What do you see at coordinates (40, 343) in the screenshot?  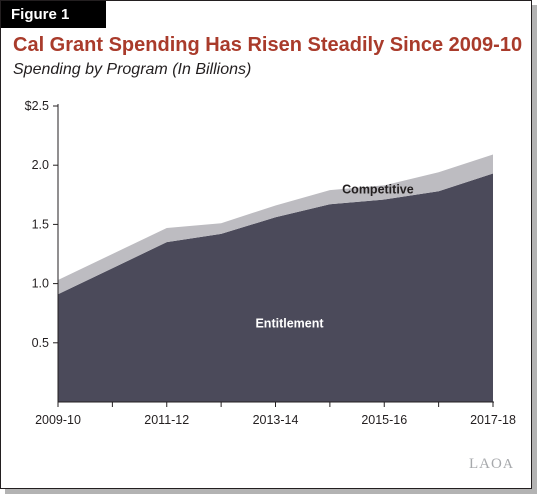 I see `y-tick-label: 0.5` at bounding box center [40, 343].